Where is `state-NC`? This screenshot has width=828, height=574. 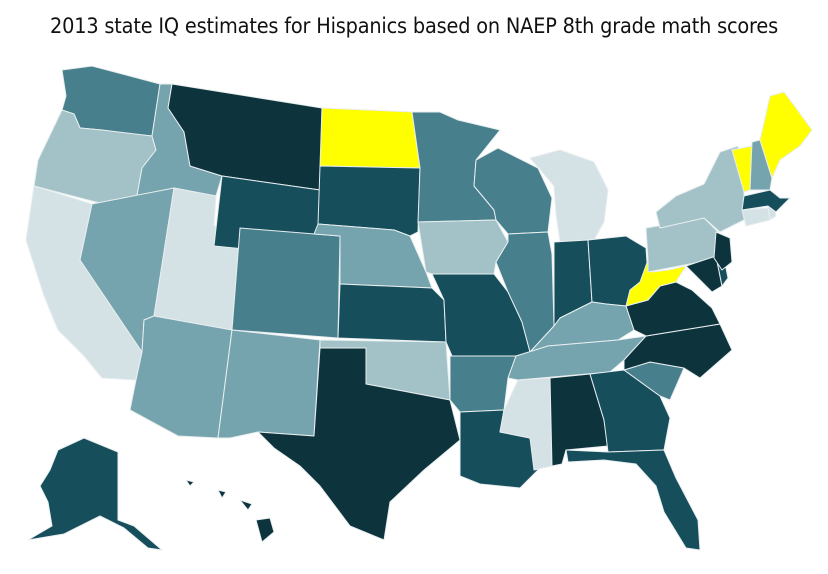
state-NC is located at coordinates (678, 351).